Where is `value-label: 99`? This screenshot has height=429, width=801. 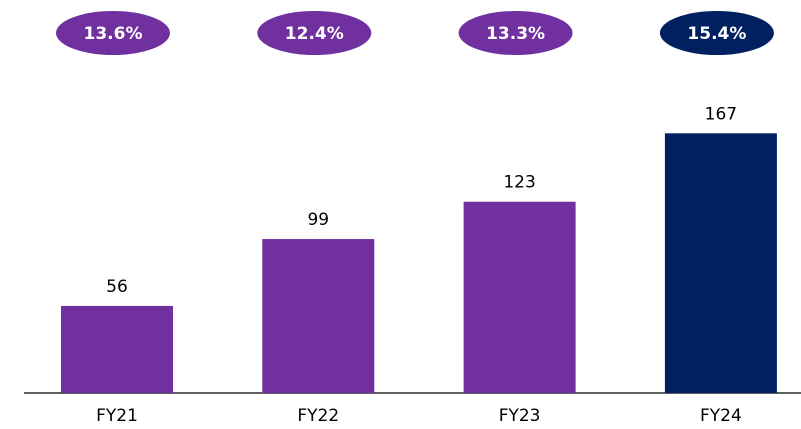 value-label: 99 is located at coordinates (318, 220).